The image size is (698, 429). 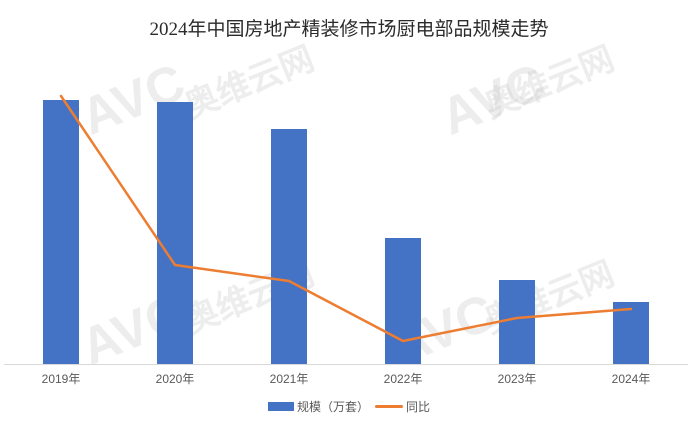 What do you see at coordinates (289, 379) in the screenshot?
I see `x-axis-label: 2021年` at bounding box center [289, 379].